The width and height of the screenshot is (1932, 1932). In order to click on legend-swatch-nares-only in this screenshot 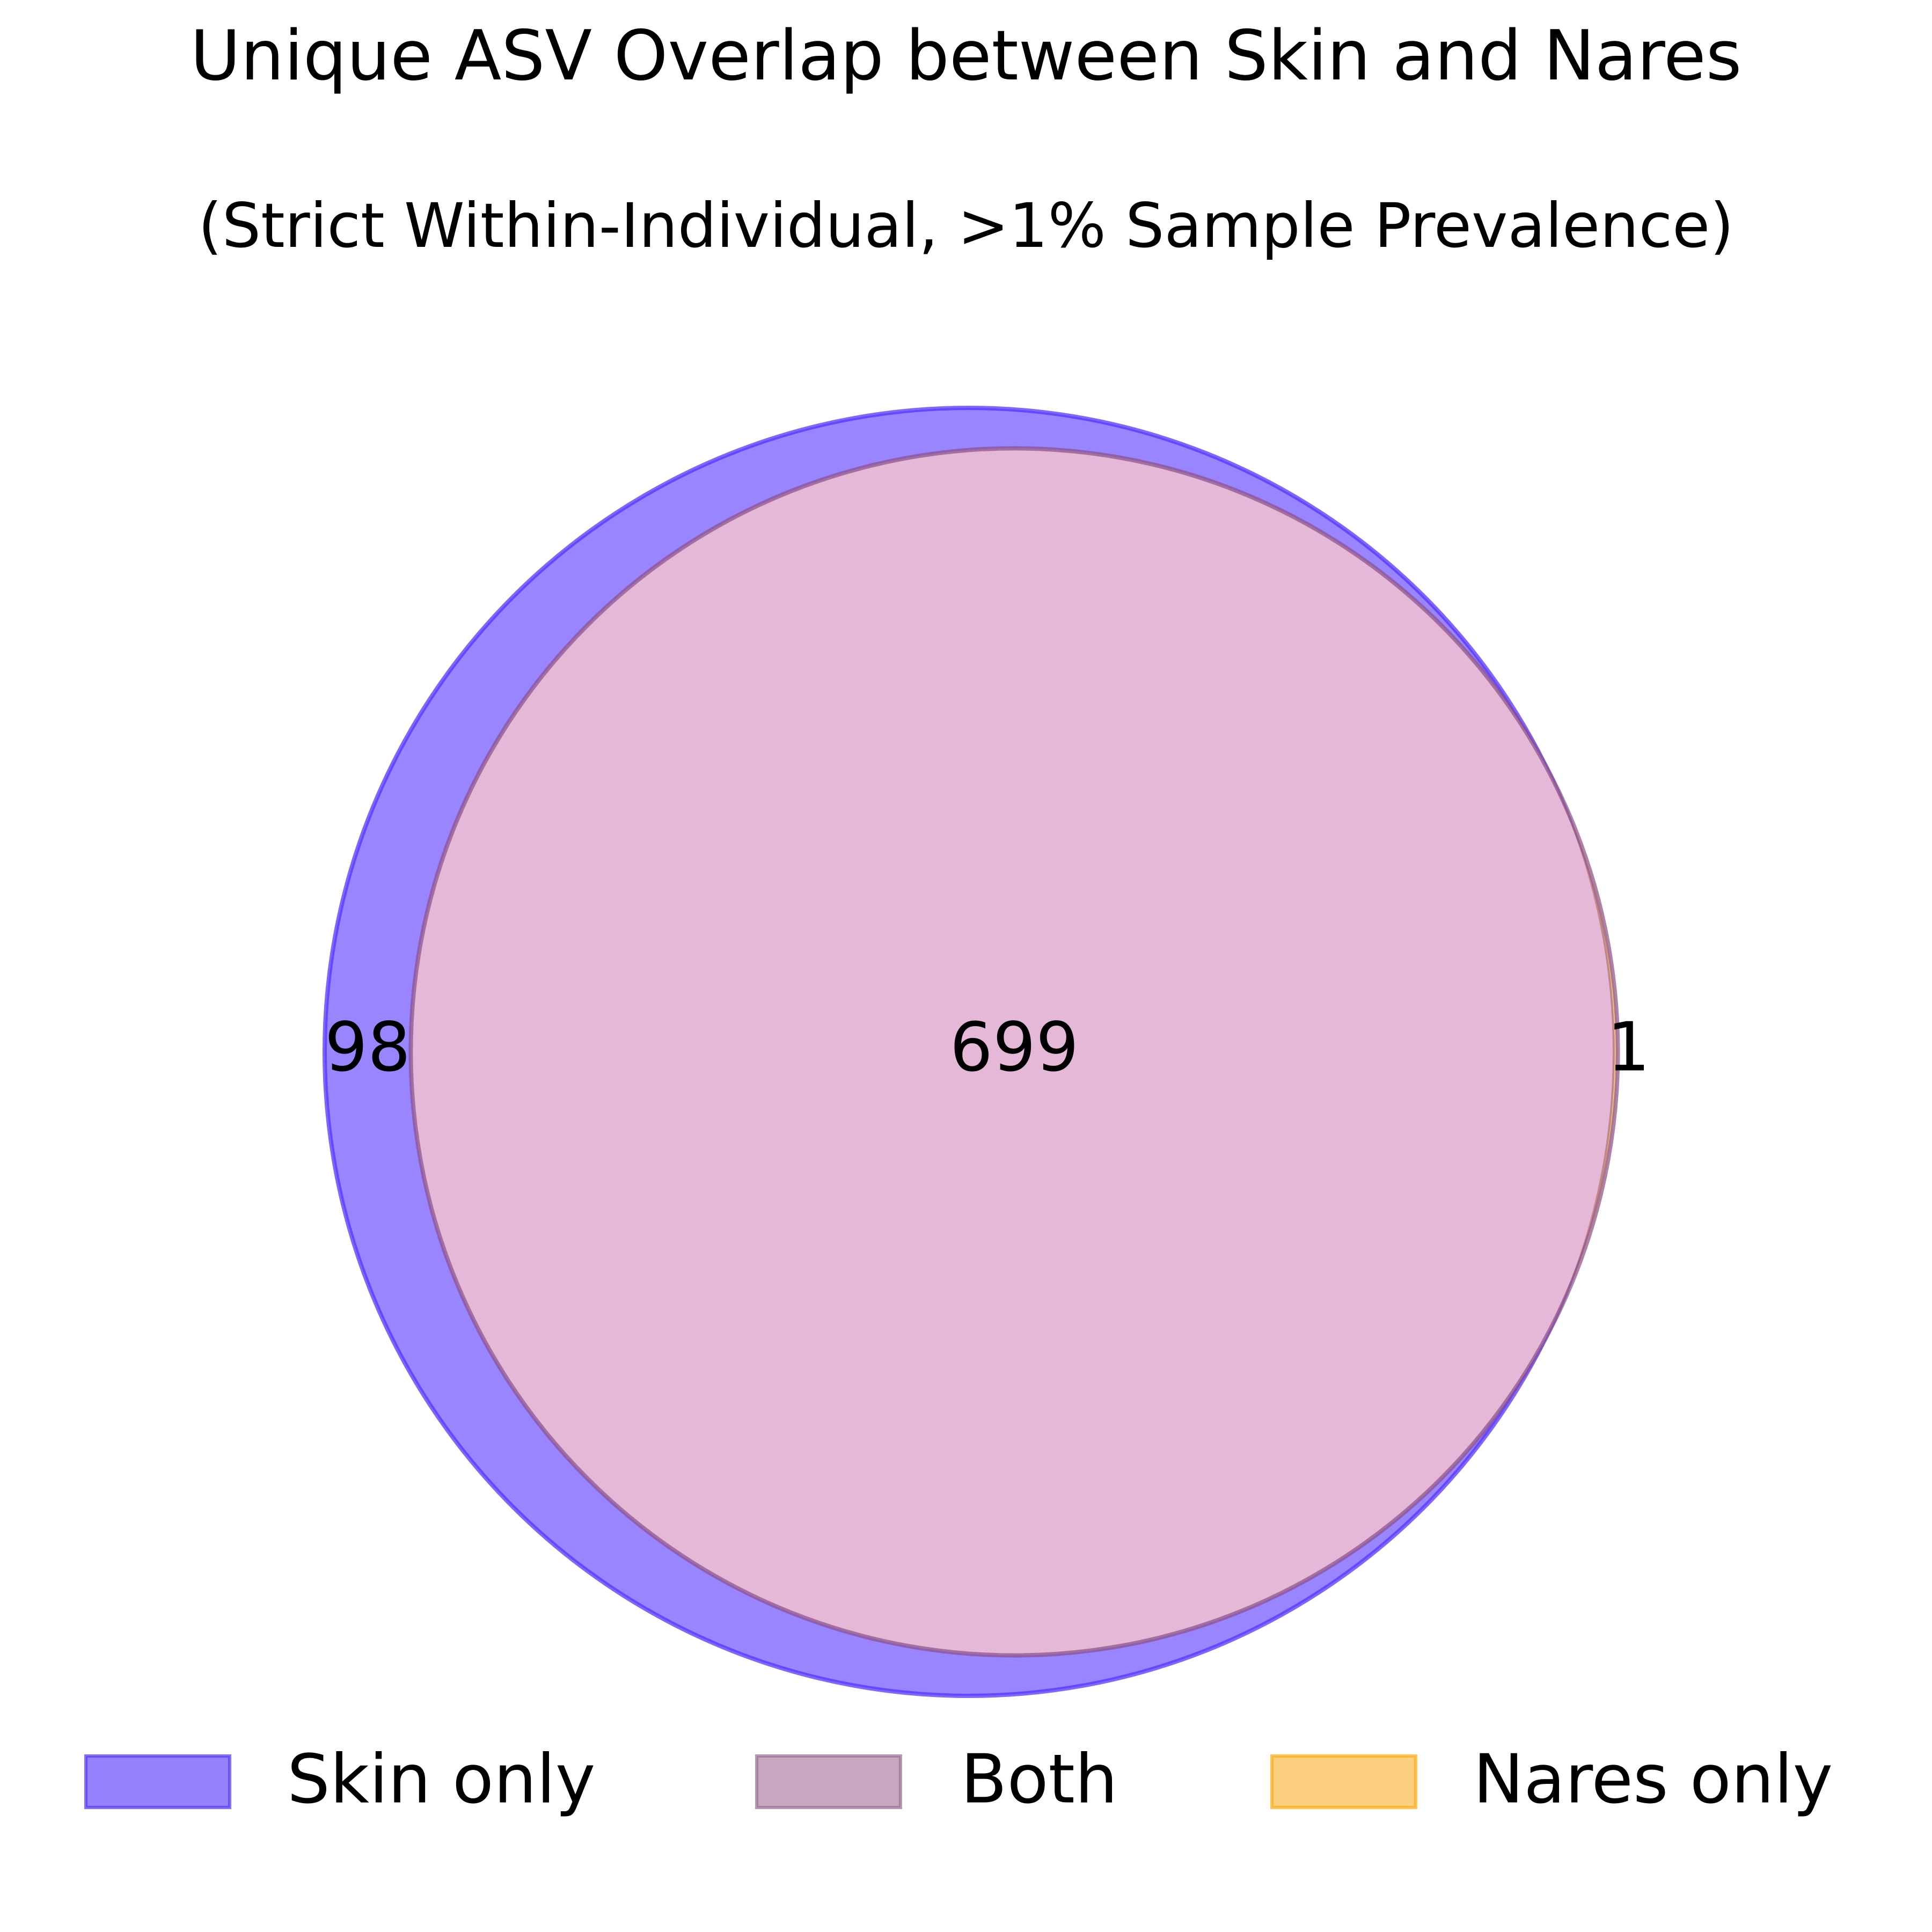, I will do `click(1343, 1781)`.